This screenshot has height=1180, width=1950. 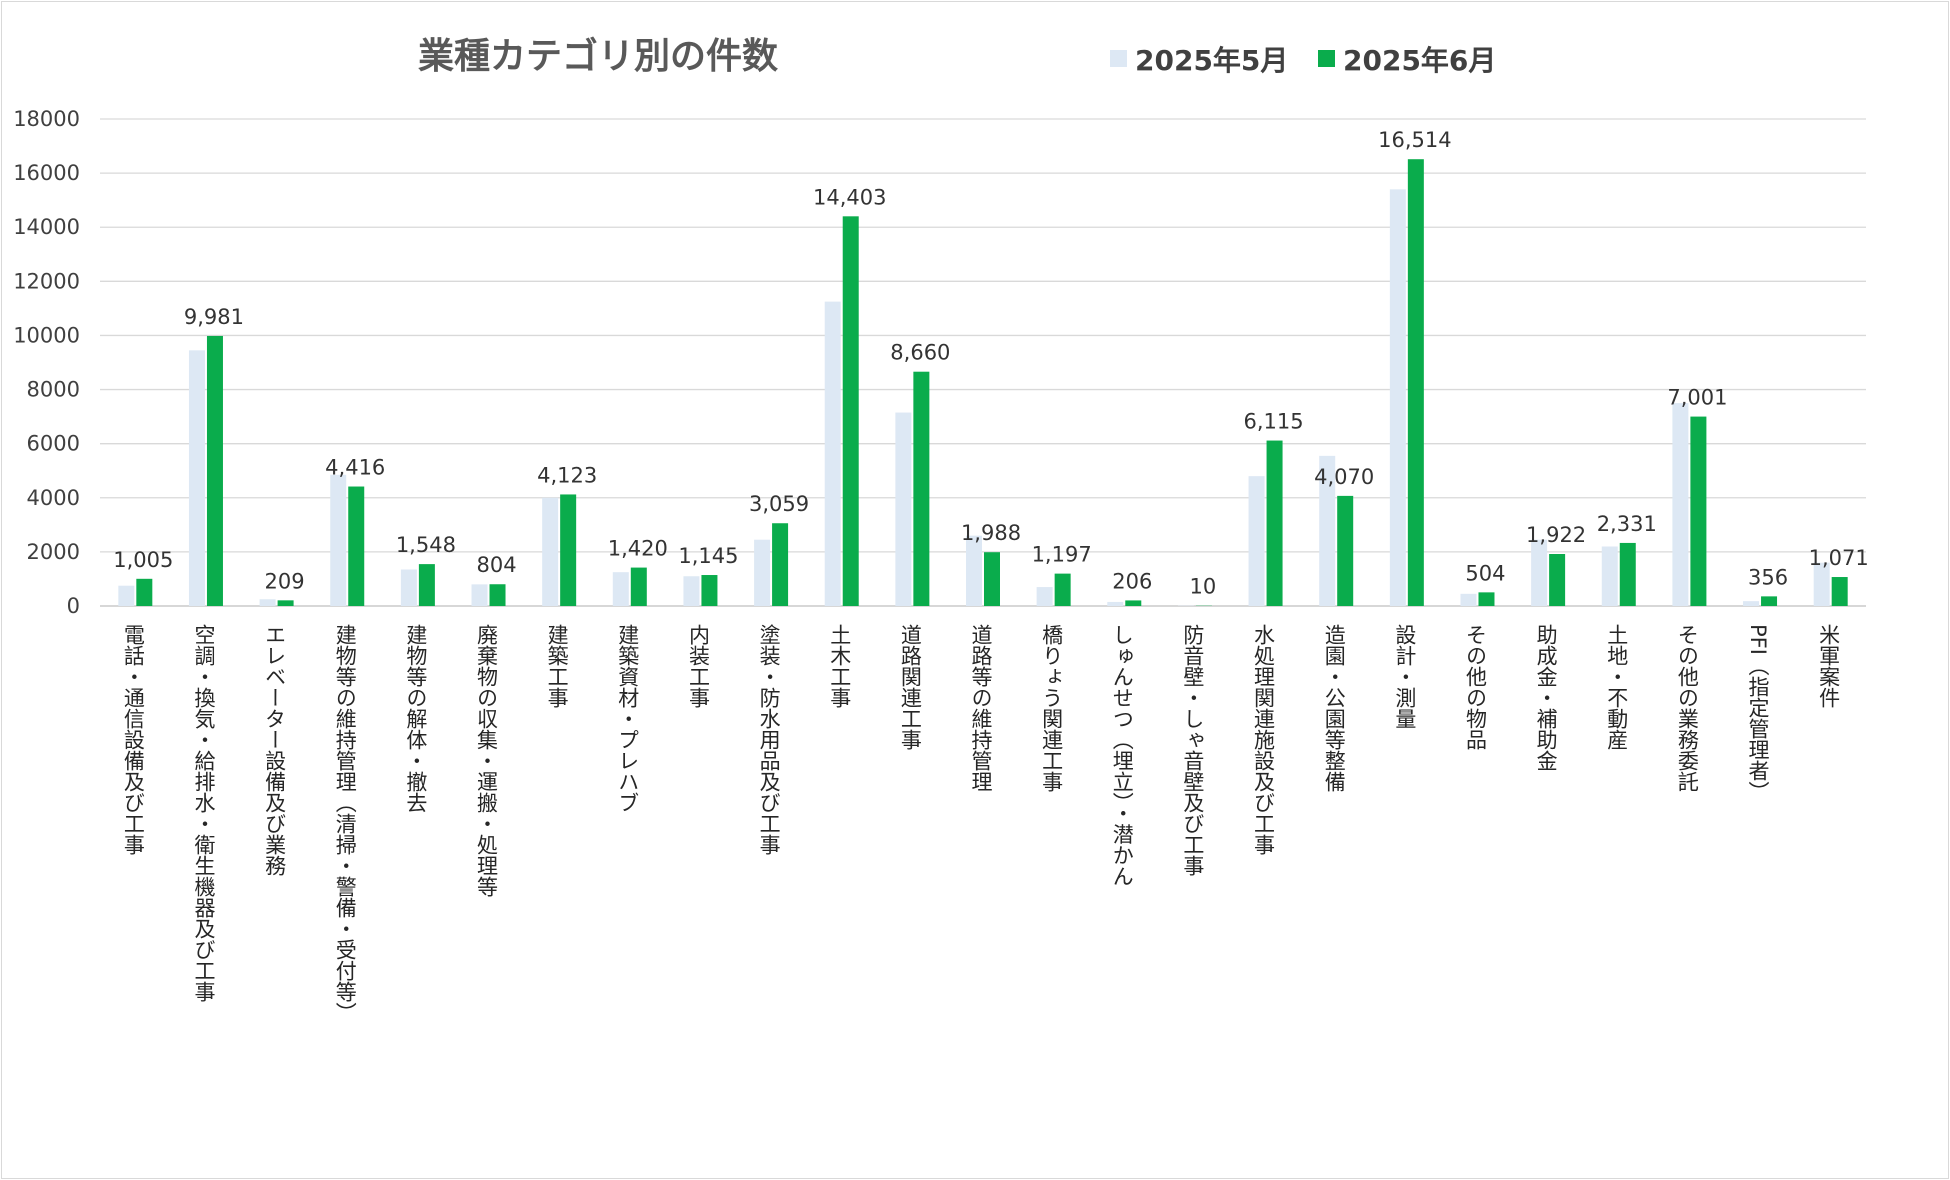 I want to click on category-label: 建築工事, so click(x=557, y=666).